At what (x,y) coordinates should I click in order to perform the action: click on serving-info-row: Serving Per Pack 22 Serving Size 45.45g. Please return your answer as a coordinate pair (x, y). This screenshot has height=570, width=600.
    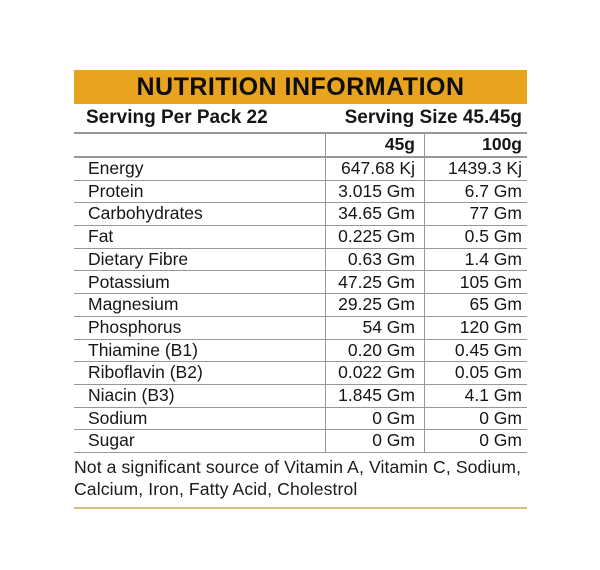
    Looking at the image, I should click on (300, 119).